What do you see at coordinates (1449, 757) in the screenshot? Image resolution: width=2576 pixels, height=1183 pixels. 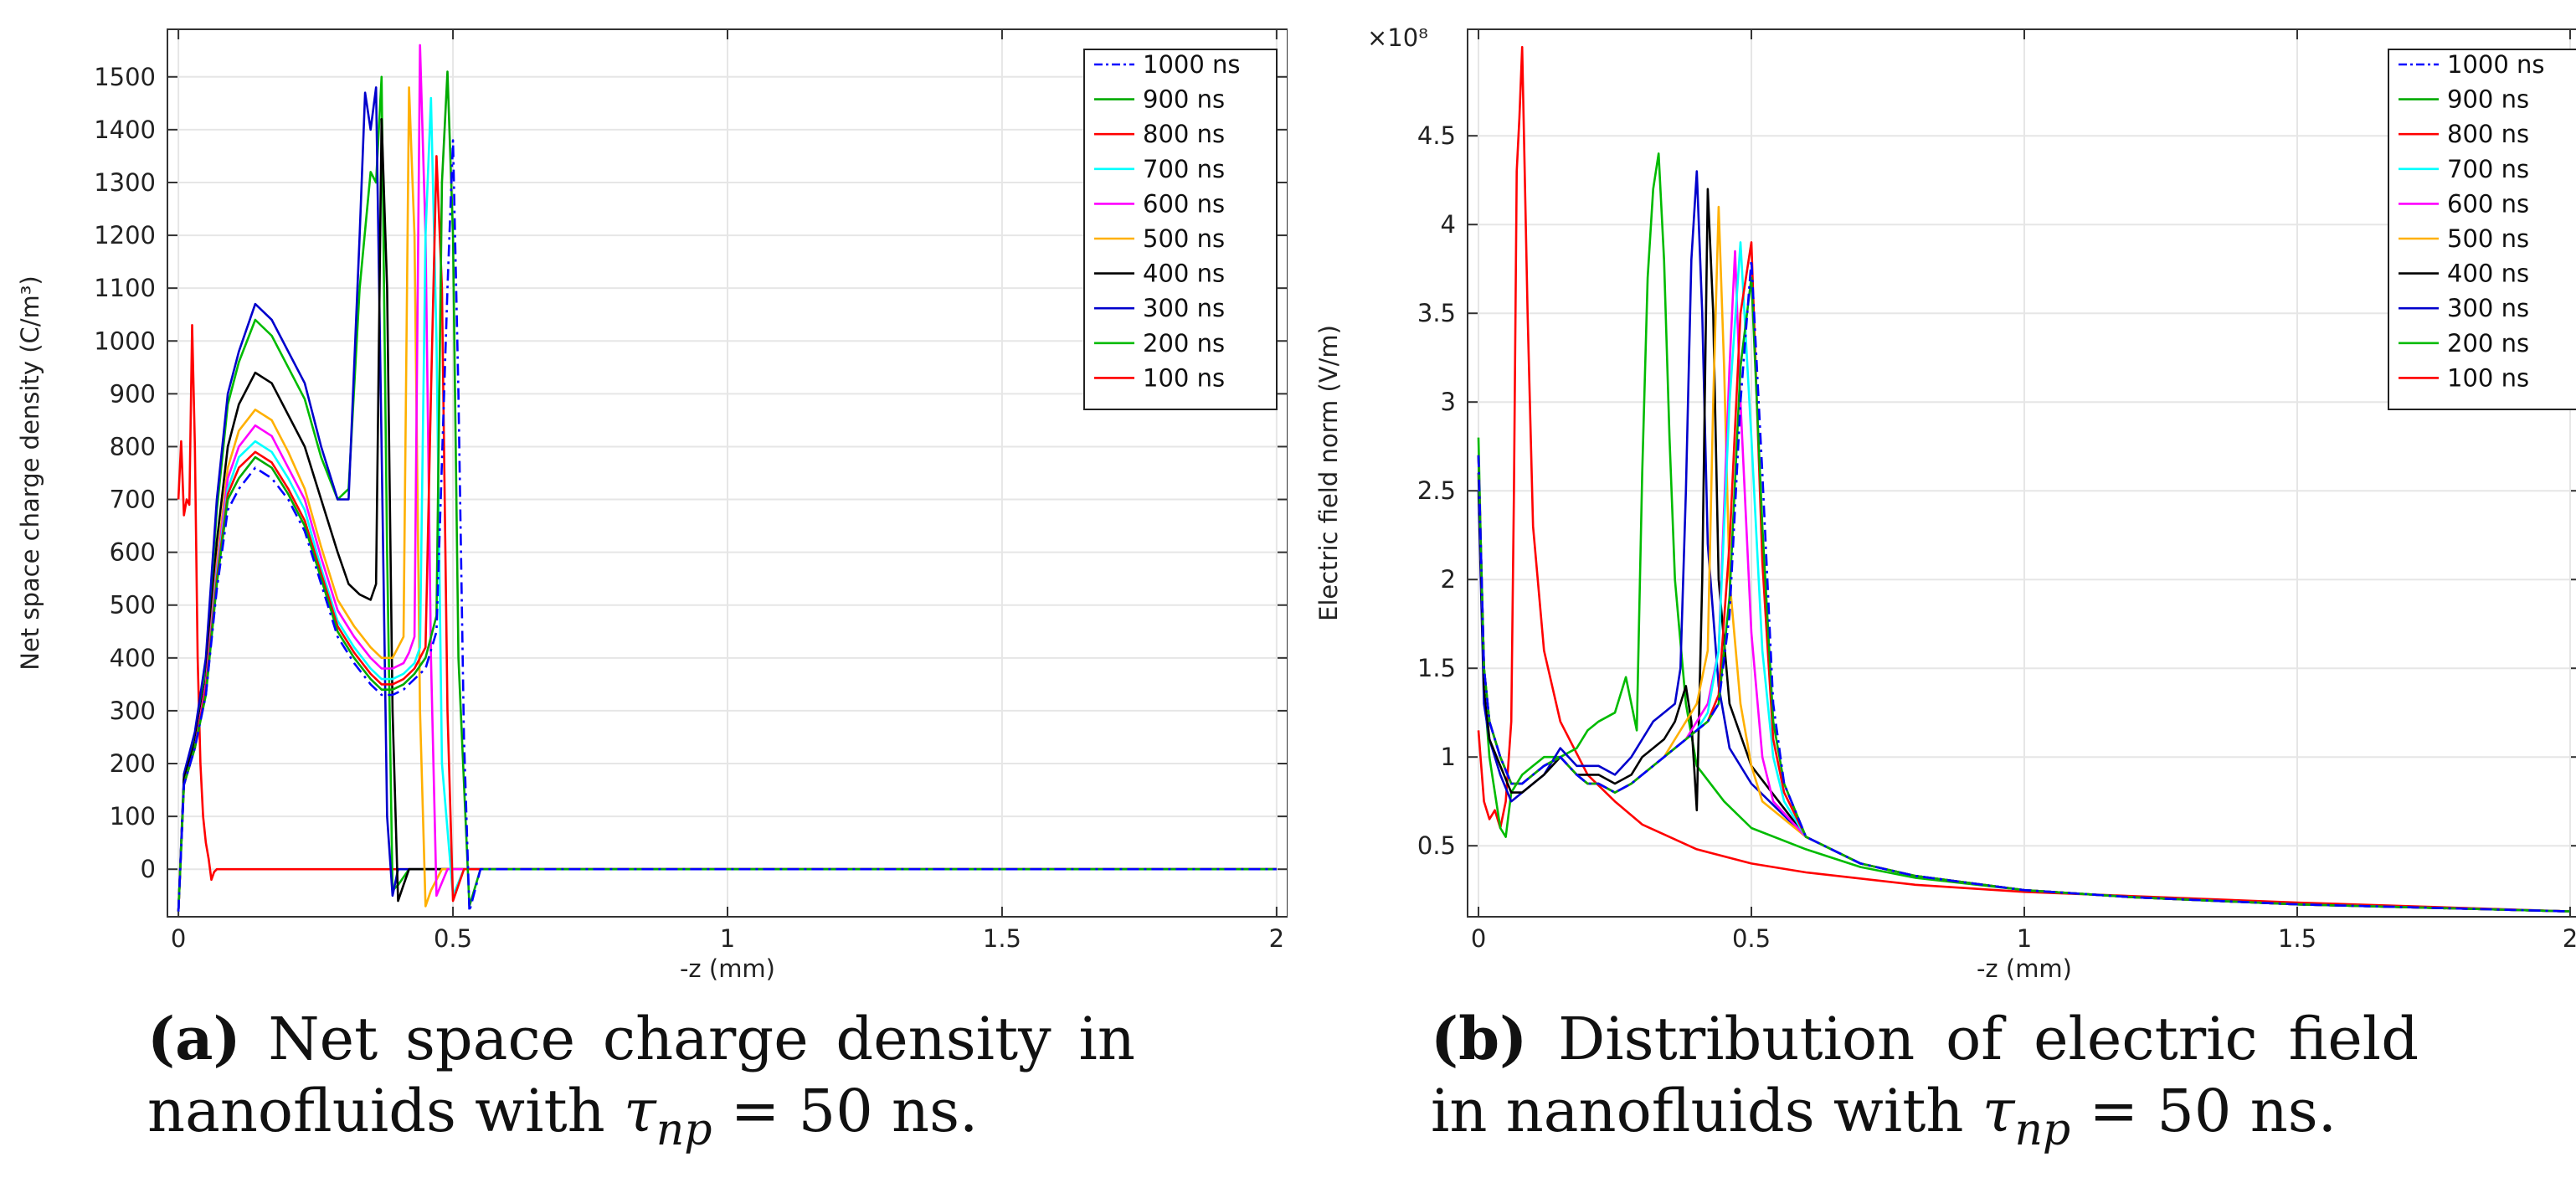 I see `y-tick-label: 1` at bounding box center [1449, 757].